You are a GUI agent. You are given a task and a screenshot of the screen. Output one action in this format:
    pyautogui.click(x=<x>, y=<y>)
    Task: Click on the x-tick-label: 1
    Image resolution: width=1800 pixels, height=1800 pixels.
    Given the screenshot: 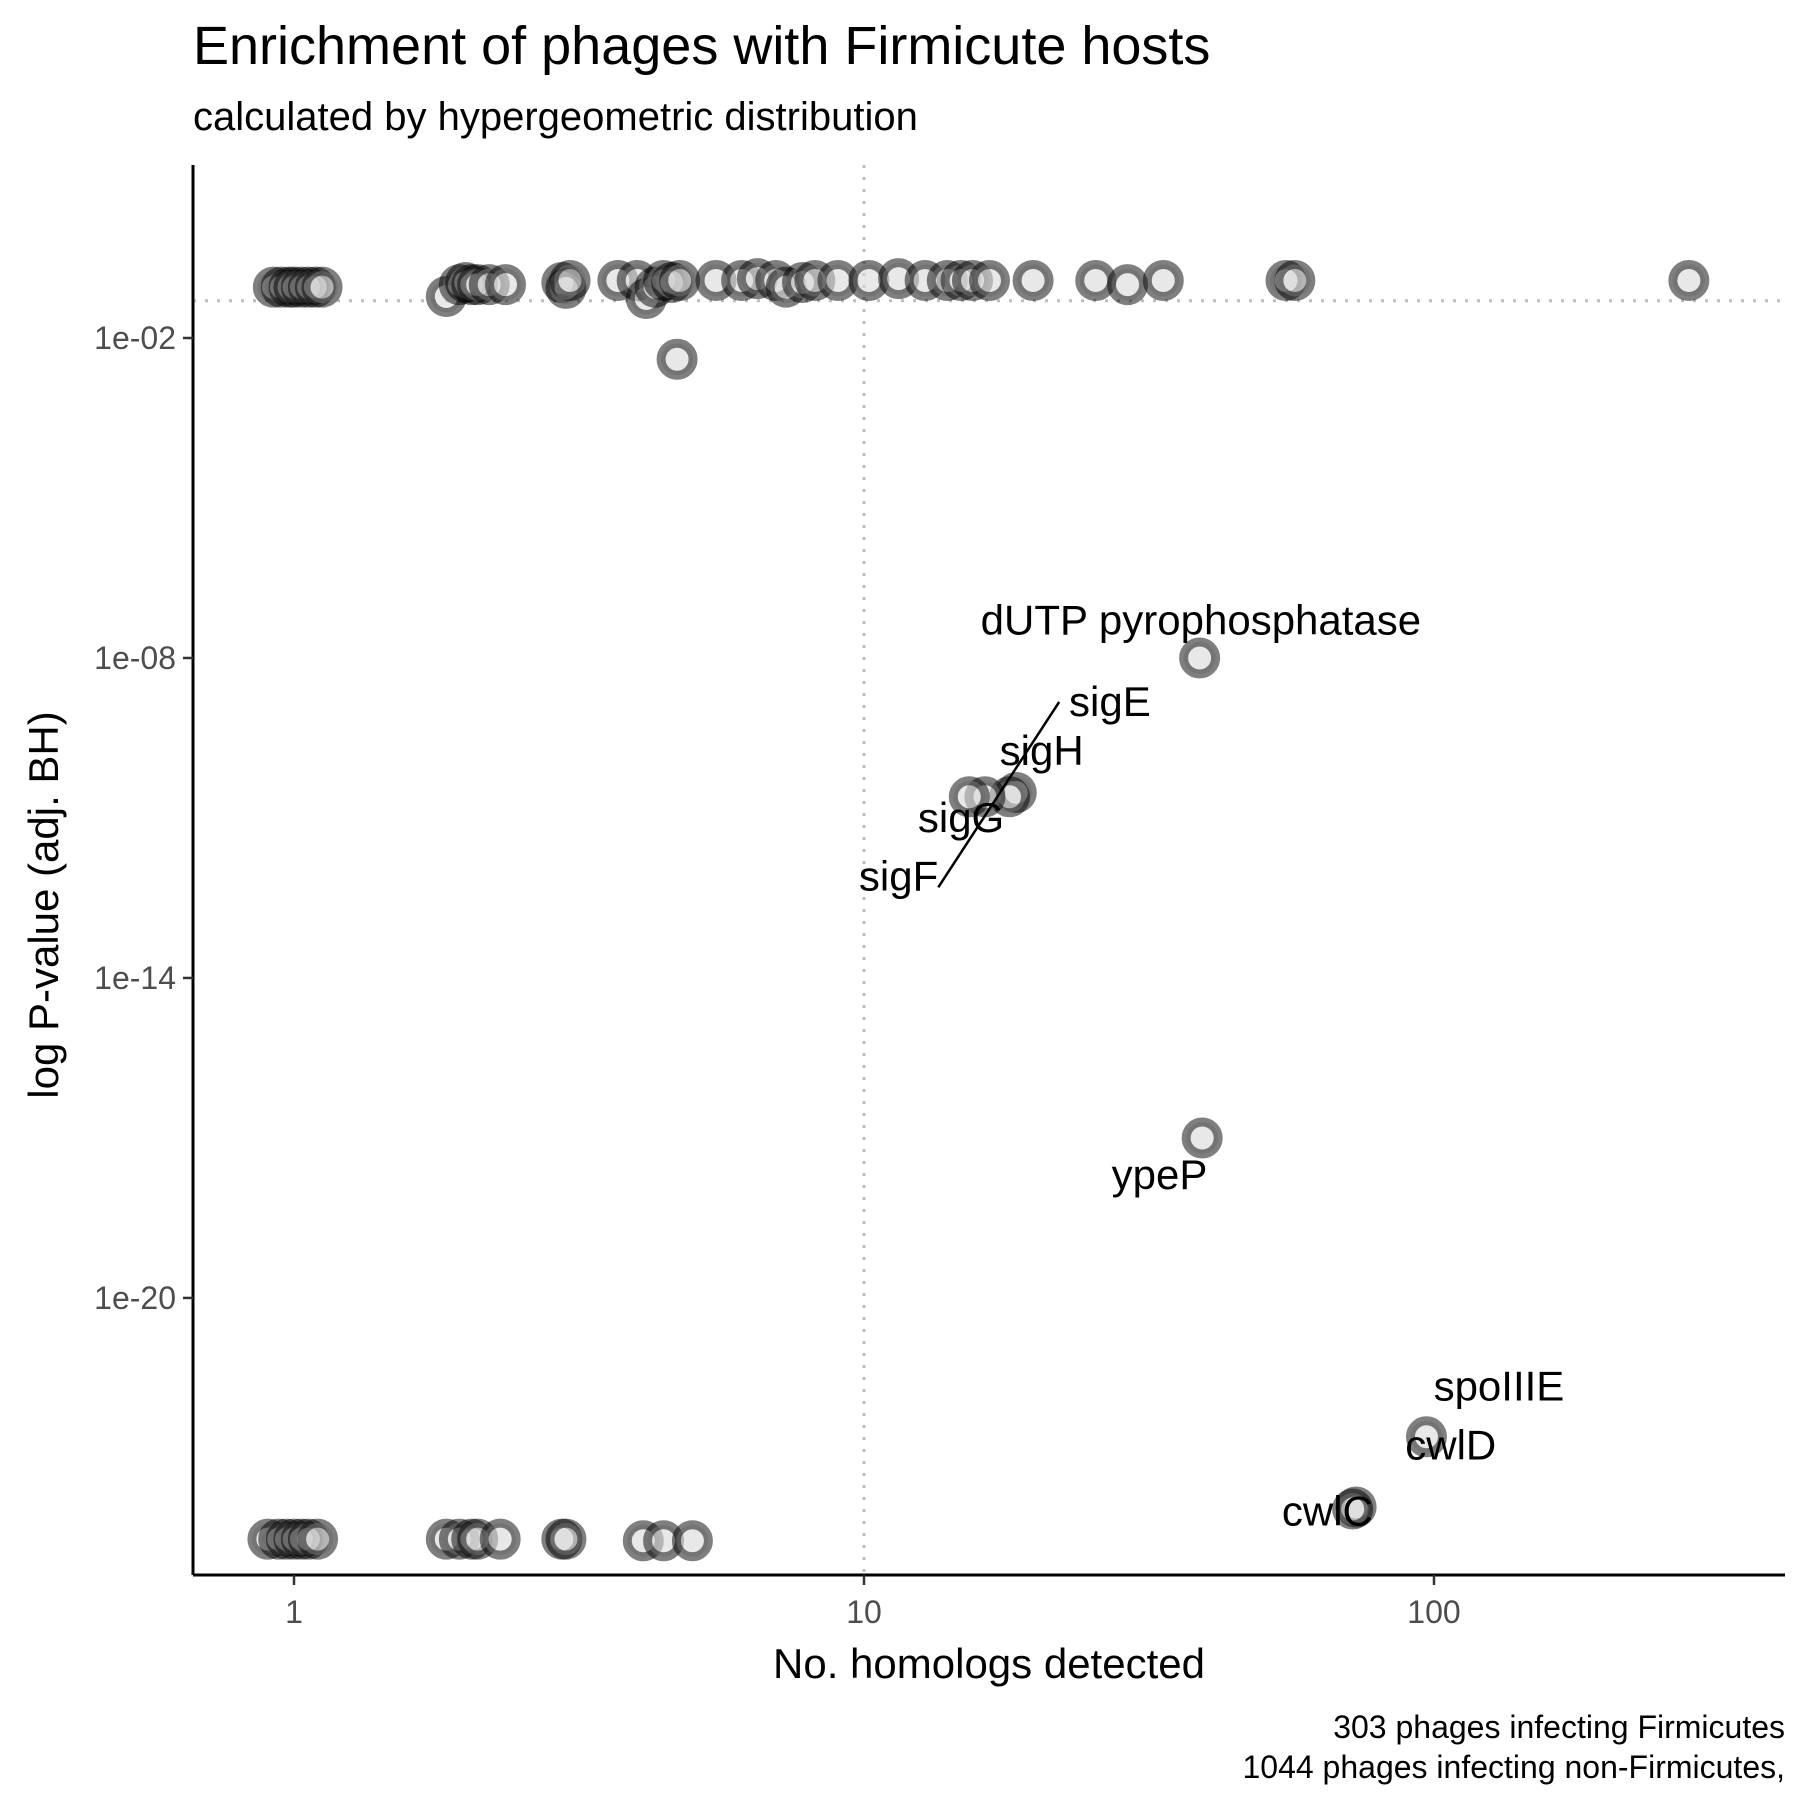 What is the action you would take?
    pyautogui.click(x=294, y=1612)
    